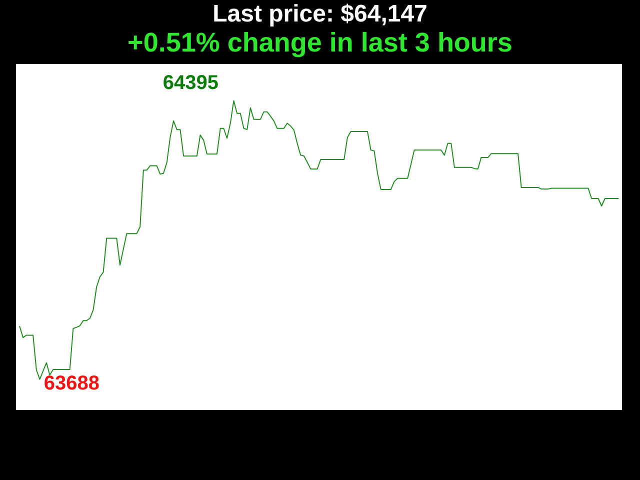 This screenshot has height=480, width=640. I want to click on data-label: 63688, so click(72, 383).